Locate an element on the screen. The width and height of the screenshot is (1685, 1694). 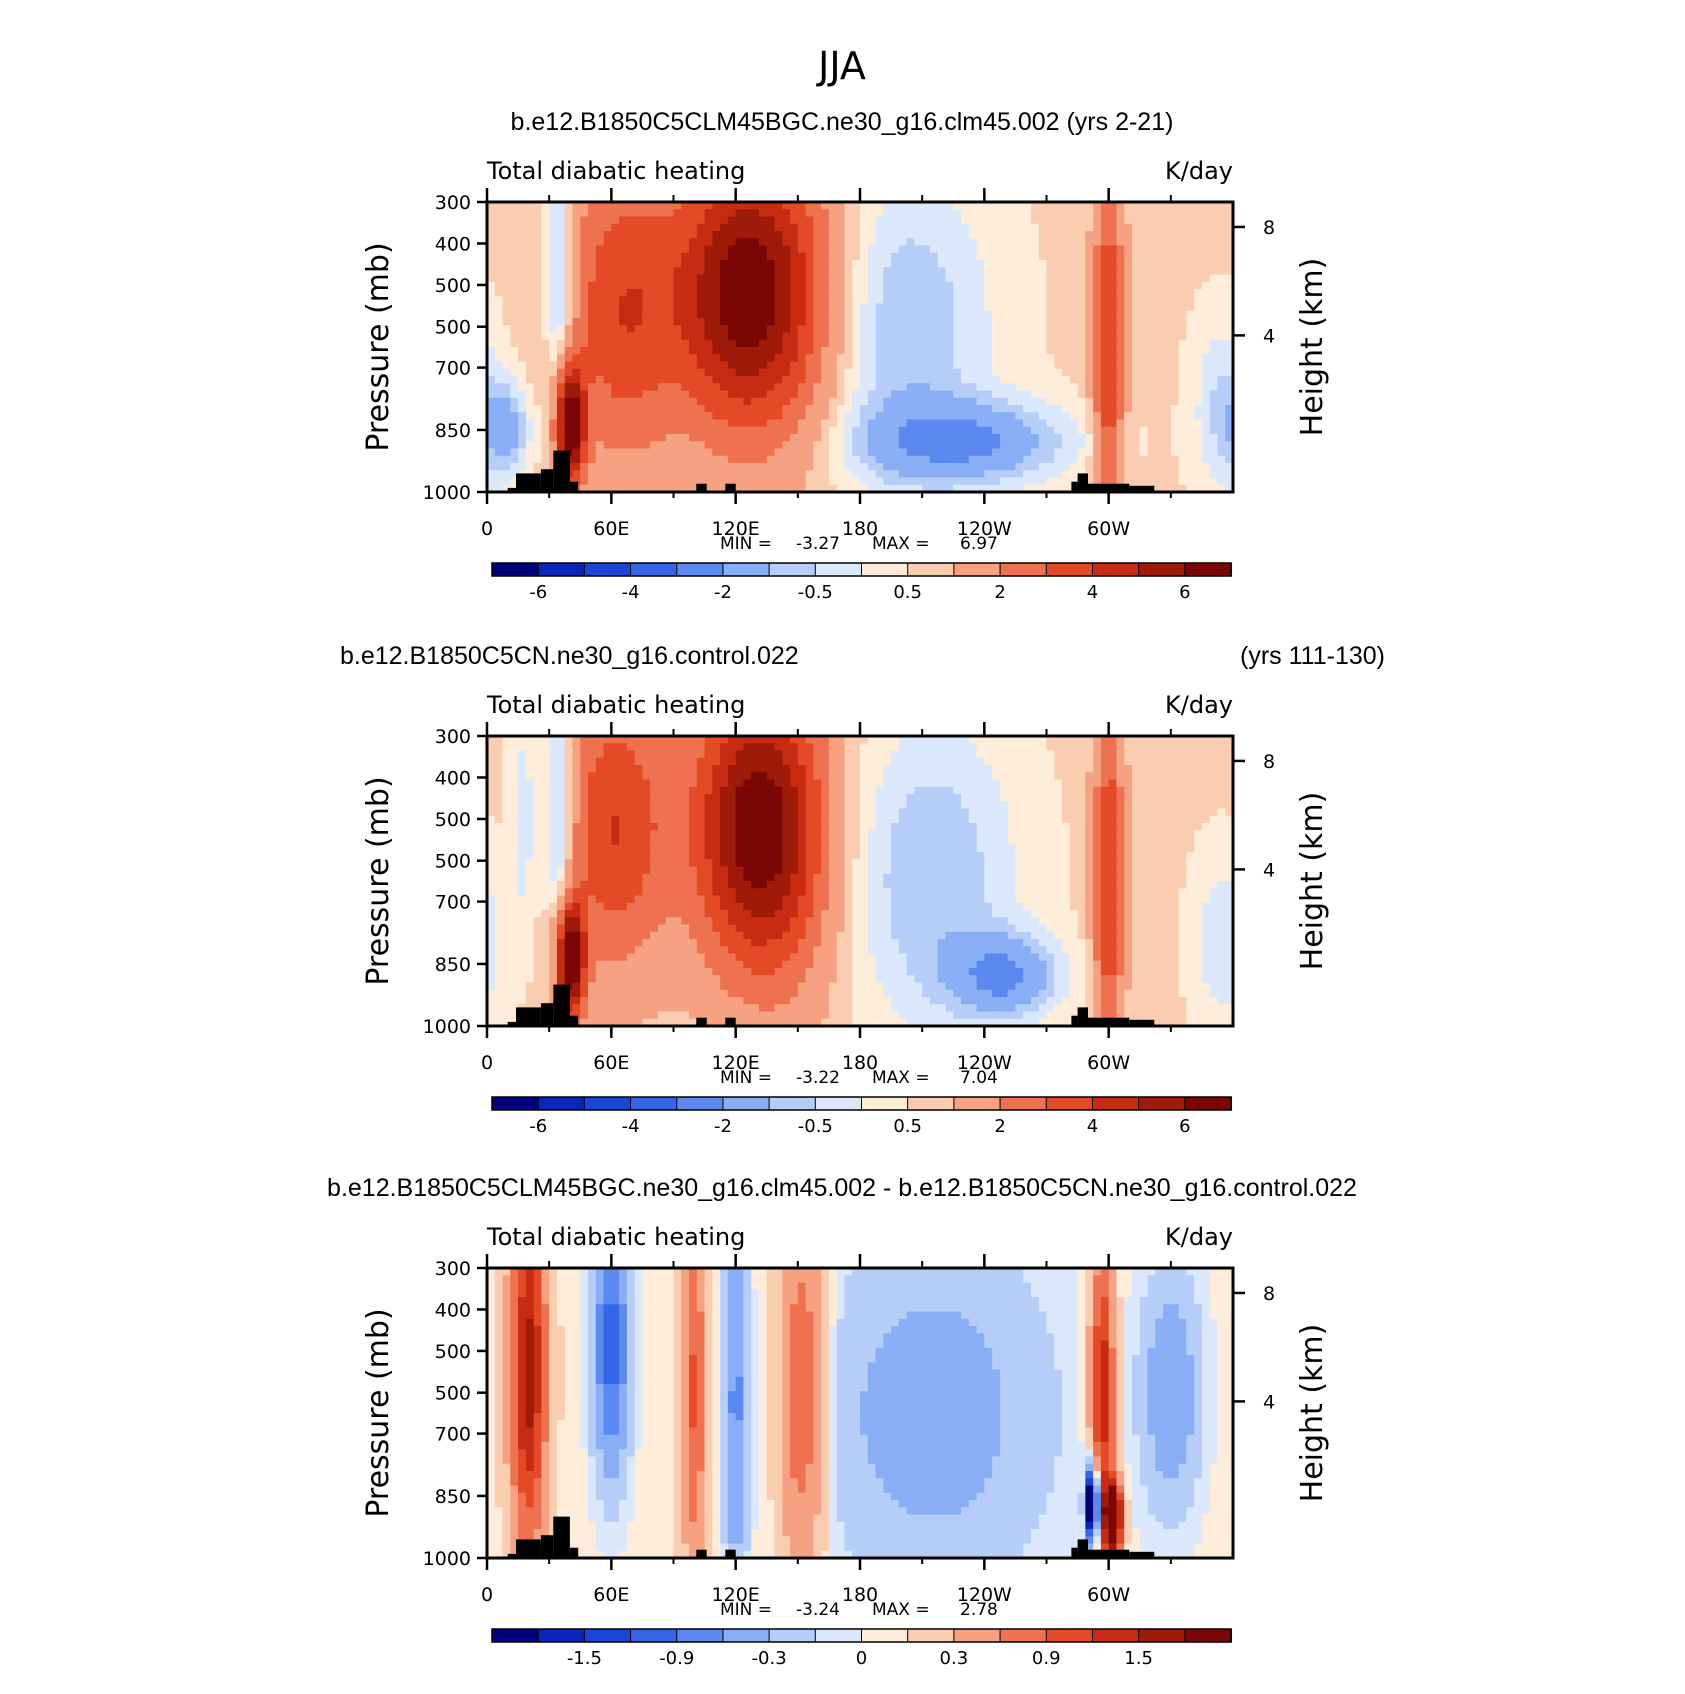
x-tick-label: 60E is located at coordinates (611, 529).